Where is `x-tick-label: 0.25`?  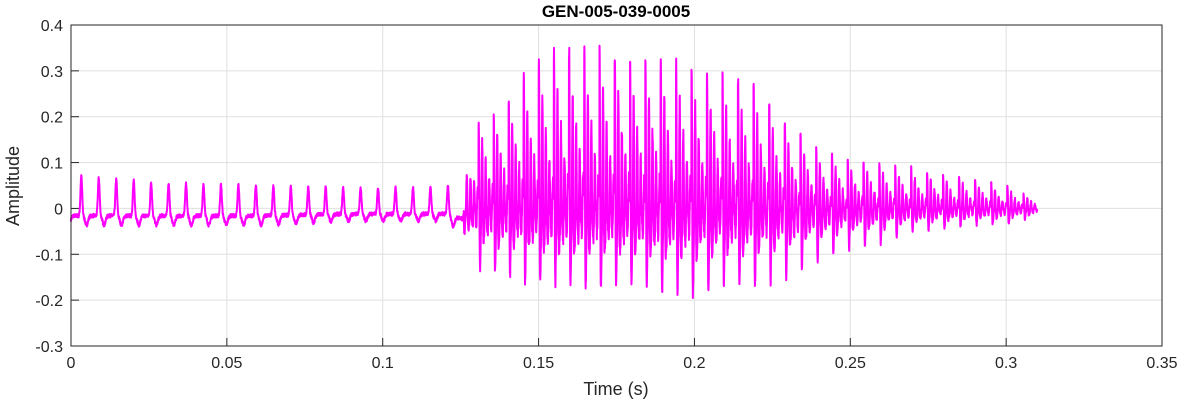 x-tick-label: 0.25 is located at coordinates (850, 363).